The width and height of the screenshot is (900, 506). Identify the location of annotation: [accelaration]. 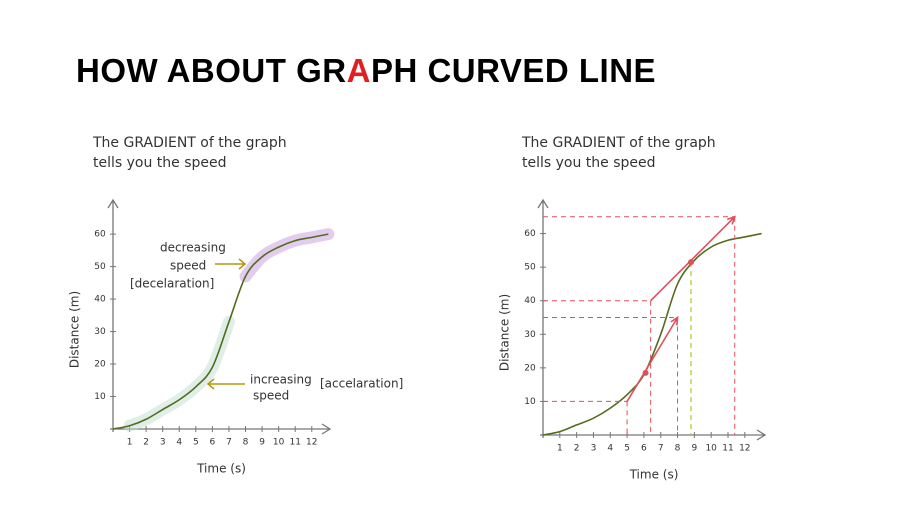
(361, 384).